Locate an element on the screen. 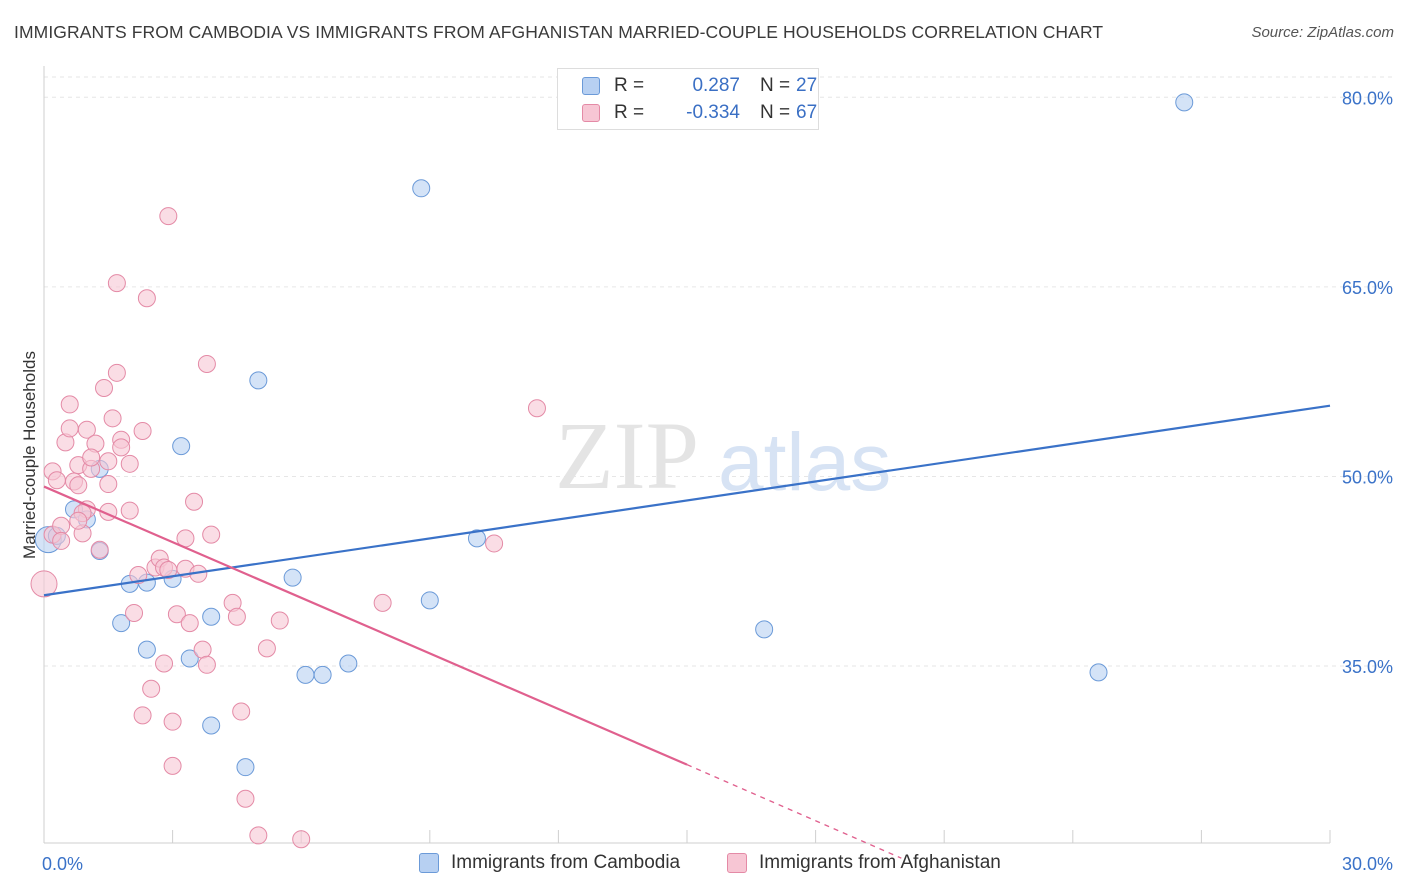 The height and width of the screenshot is (892, 1406). legend-swatch-afghanistan is located at coordinates (591, 113).